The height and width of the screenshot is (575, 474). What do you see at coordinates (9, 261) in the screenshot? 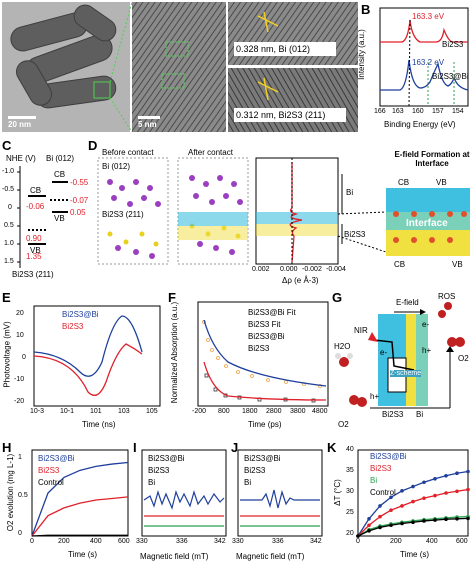
I see `c-ytick-5: 1.5` at bounding box center [9, 261].